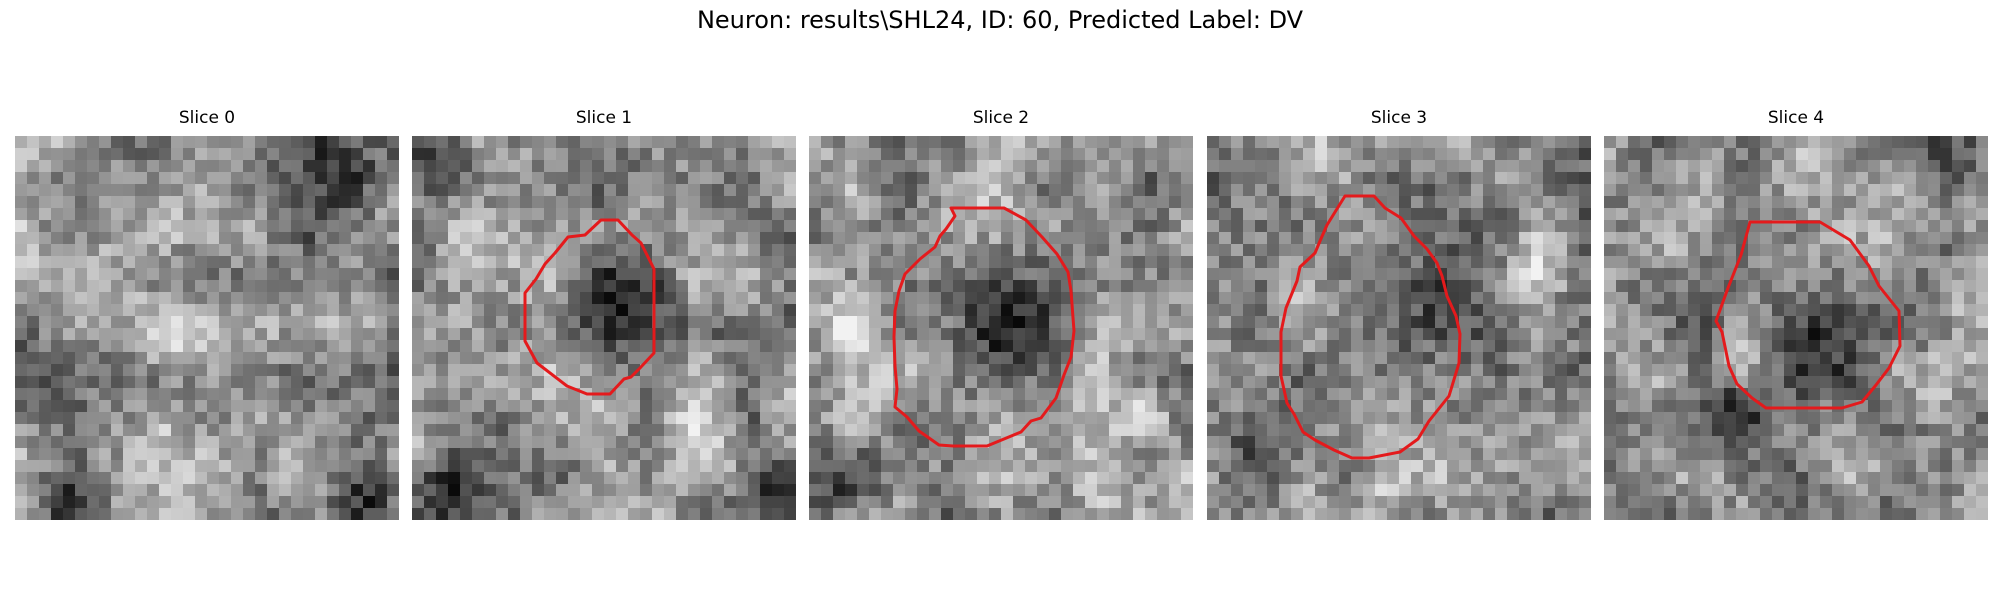  I want to click on slice-title: Slice 2, so click(1001, 118).